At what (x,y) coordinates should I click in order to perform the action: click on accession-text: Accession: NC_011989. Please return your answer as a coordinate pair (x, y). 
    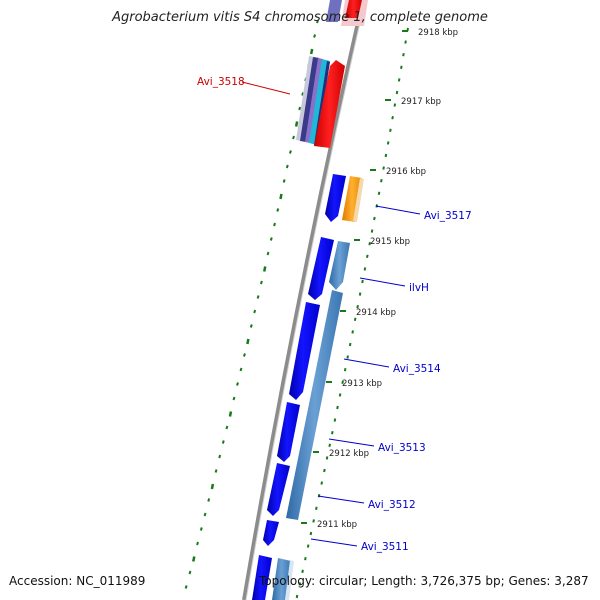
    Looking at the image, I should click on (77, 581).